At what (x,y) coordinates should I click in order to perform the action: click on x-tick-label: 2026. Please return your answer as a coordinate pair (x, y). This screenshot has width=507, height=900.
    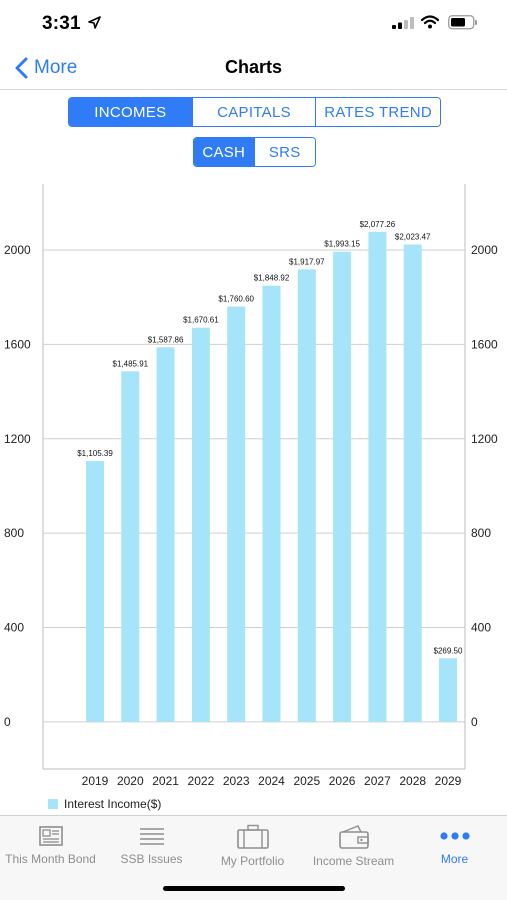
    Looking at the image, I should click on (342, 781).